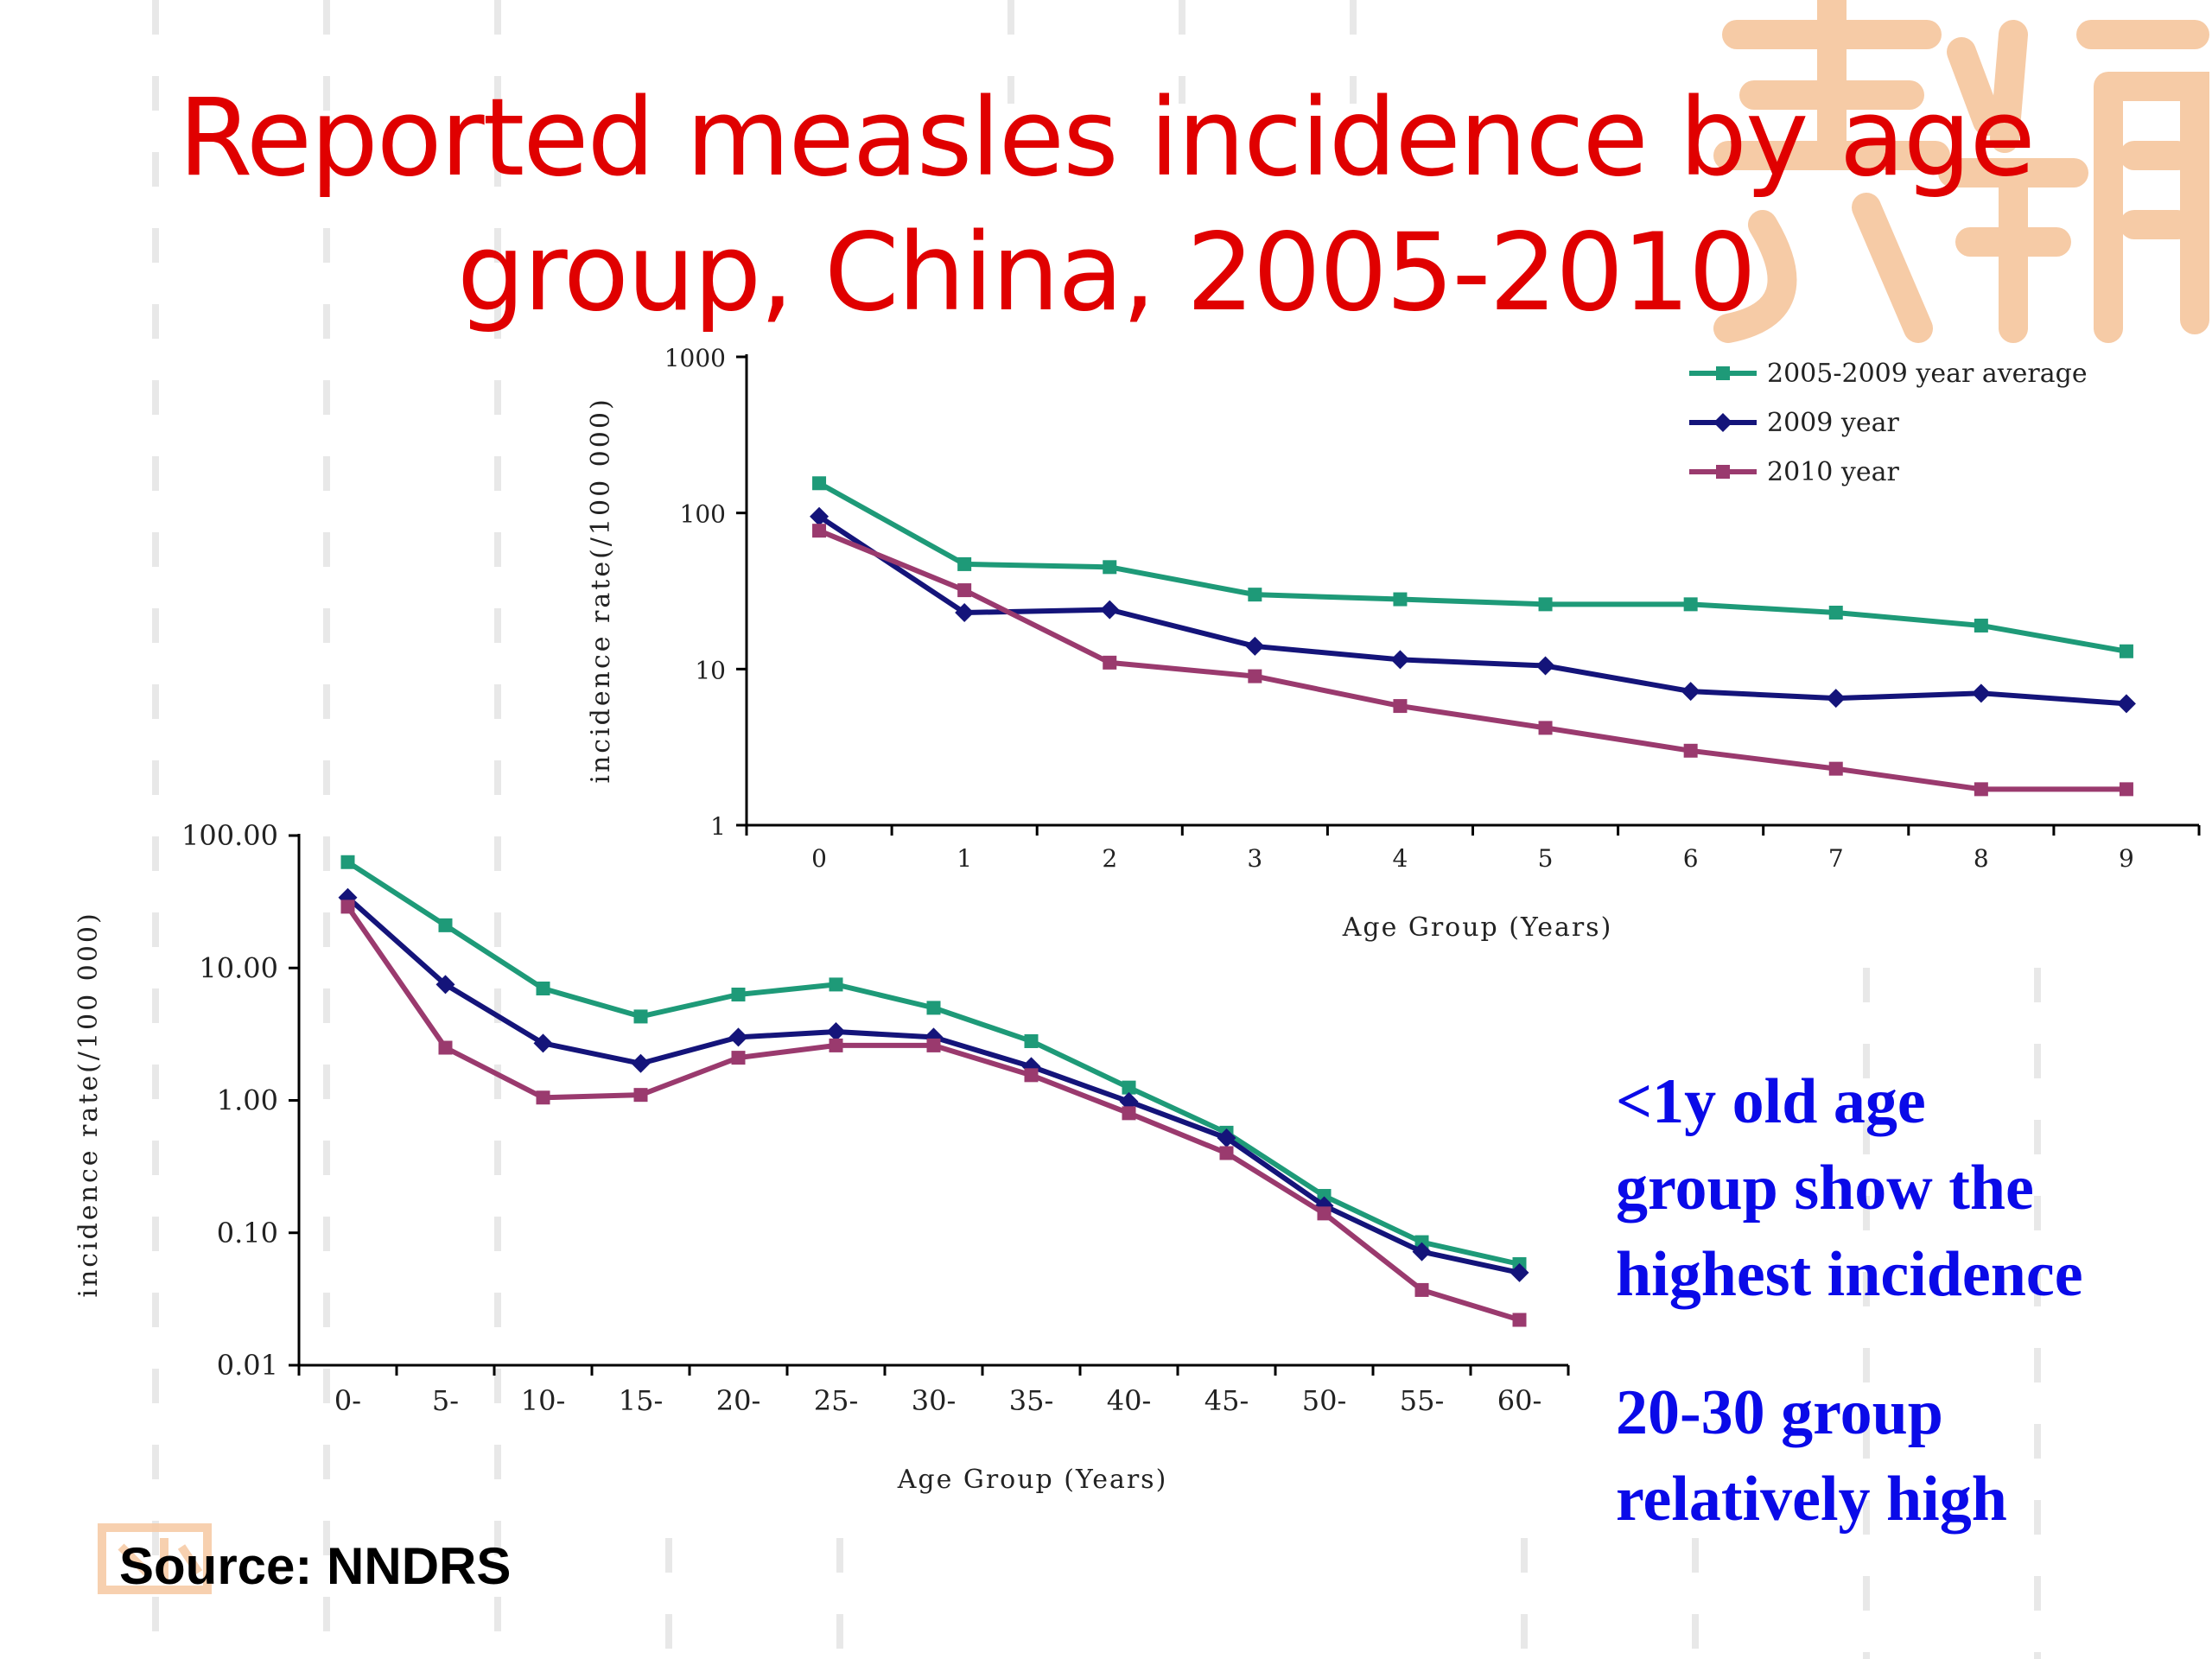 This screenshot has height=1659, width=2212. I want to click on x-tick-label: 0-, so click(347, 1400).